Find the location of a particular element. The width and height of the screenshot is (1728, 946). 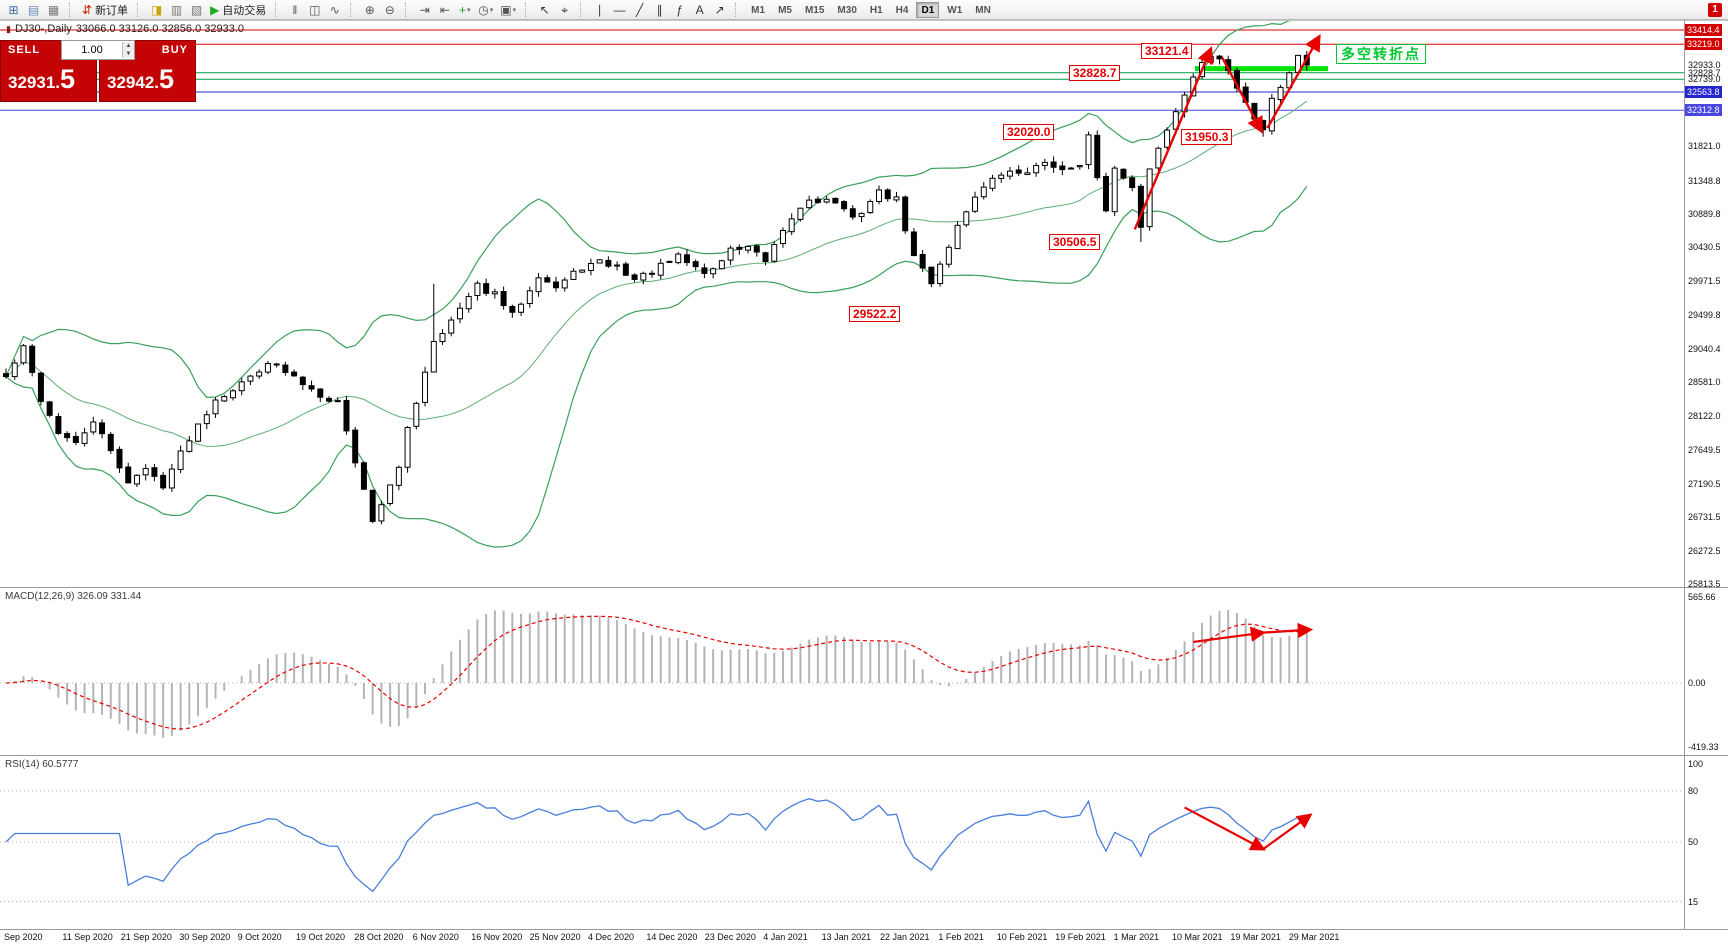

symbol-period-label: DJ30-,Daily is located at coordinates (43, 29).